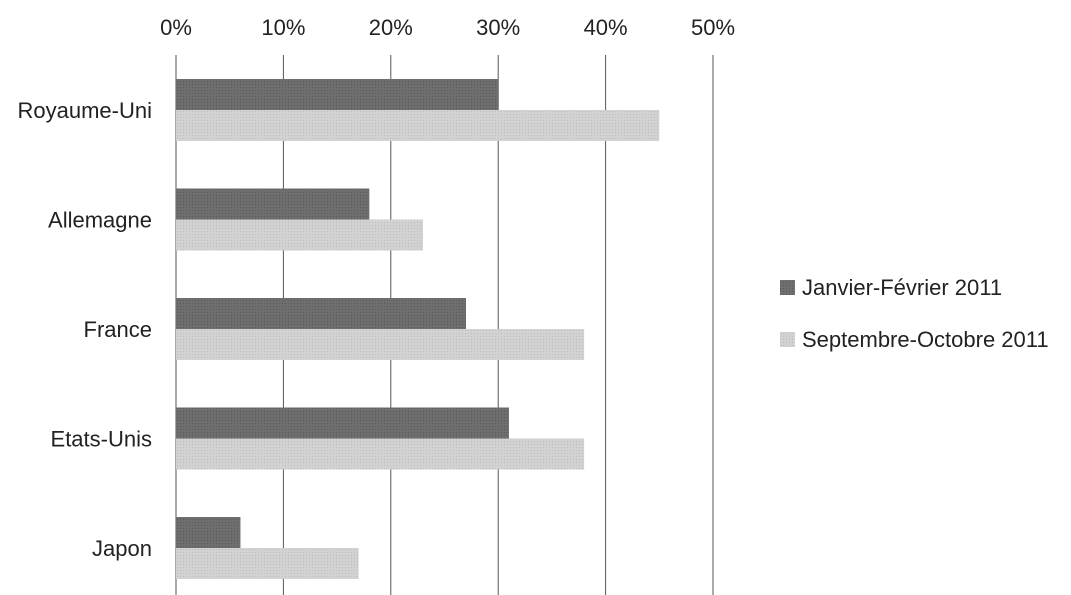  Describe the element at coordinates (606, 27) in the screenshot. I see `x-tick-label: 40%` at that location.